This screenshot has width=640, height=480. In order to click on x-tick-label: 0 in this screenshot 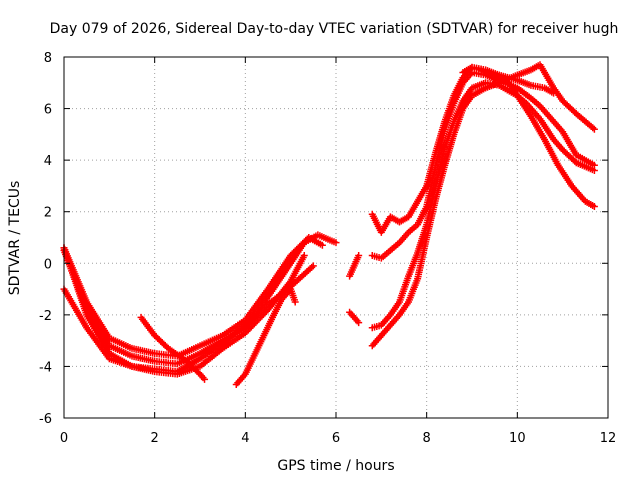, I will do `click(64, 438)`.